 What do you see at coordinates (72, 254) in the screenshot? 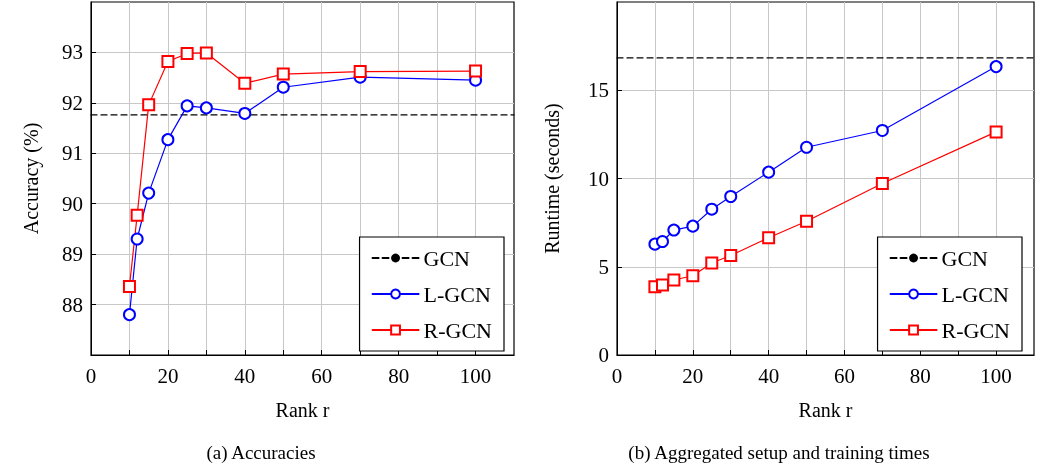
I see `y-tick-label: 89` at bounding box center [72, 254].